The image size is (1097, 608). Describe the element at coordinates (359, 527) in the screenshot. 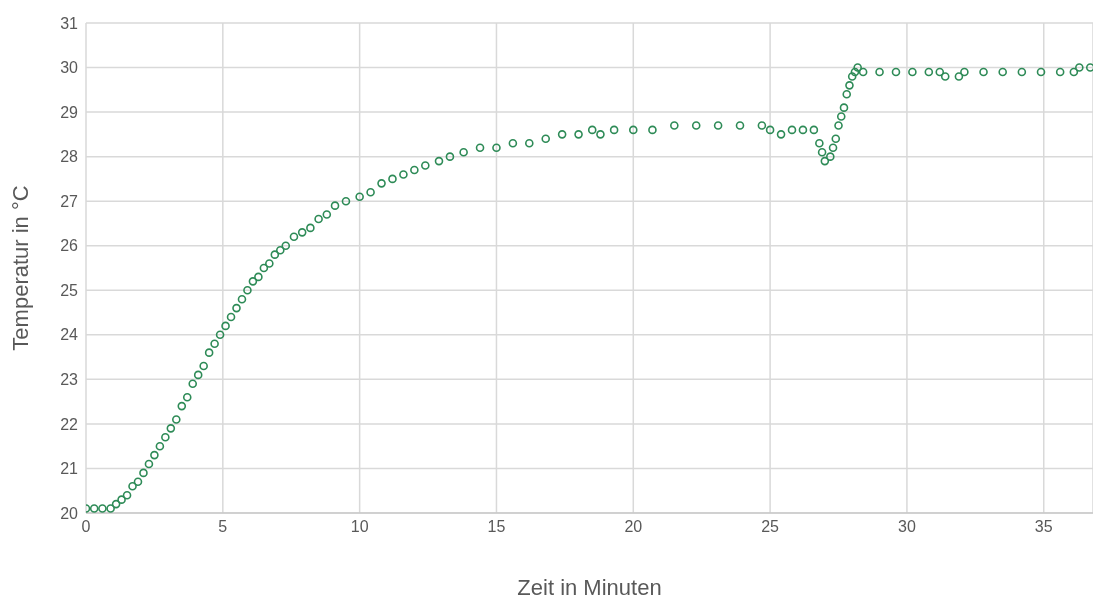

I see `x-tick-label: 10` at that location.